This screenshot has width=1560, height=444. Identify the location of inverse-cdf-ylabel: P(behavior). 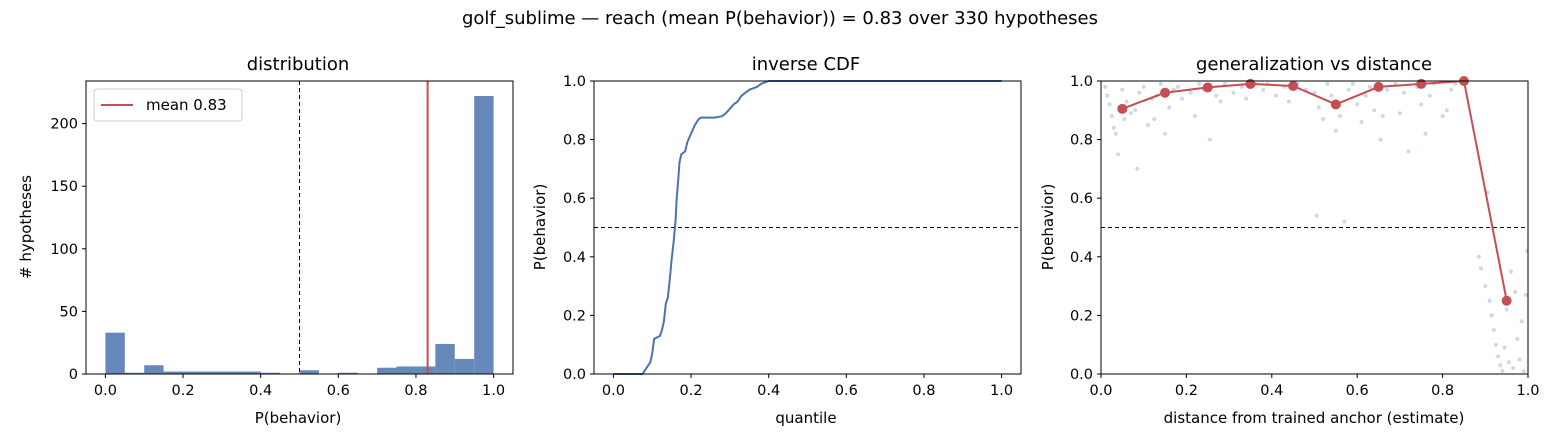
(540, 227).